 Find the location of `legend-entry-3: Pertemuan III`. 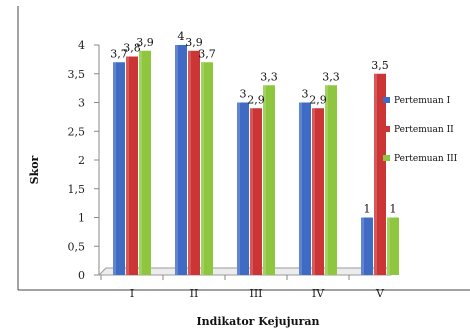

legend-entry-3: Pertemuan III is located at coordinates (426, 159).